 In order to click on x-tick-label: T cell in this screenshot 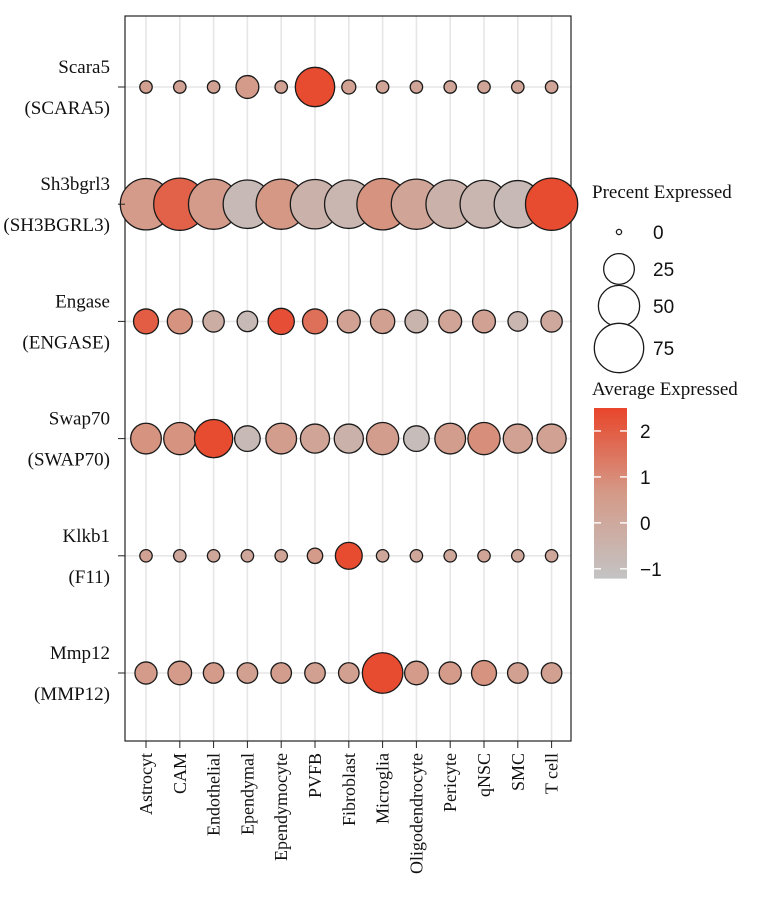, I will do `click(552, 773)`.